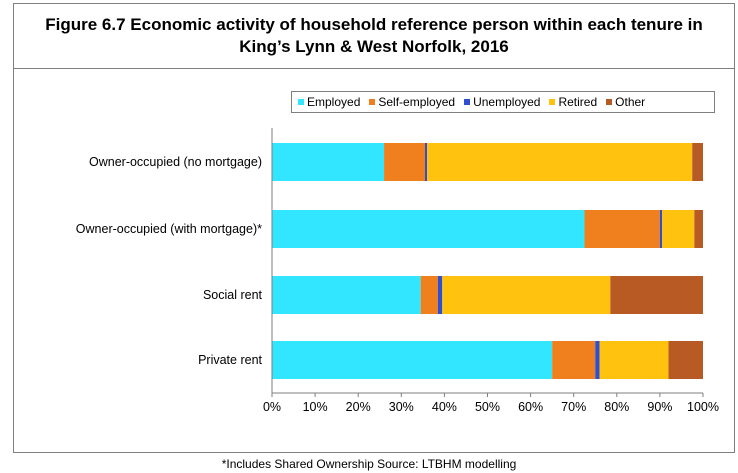 The height and width of the screenshot is (473, 738). What do you see at coordinates (358, 407) in the screenshot?
I see `x-tick-label: 20%` at bounding box center [358, 407].